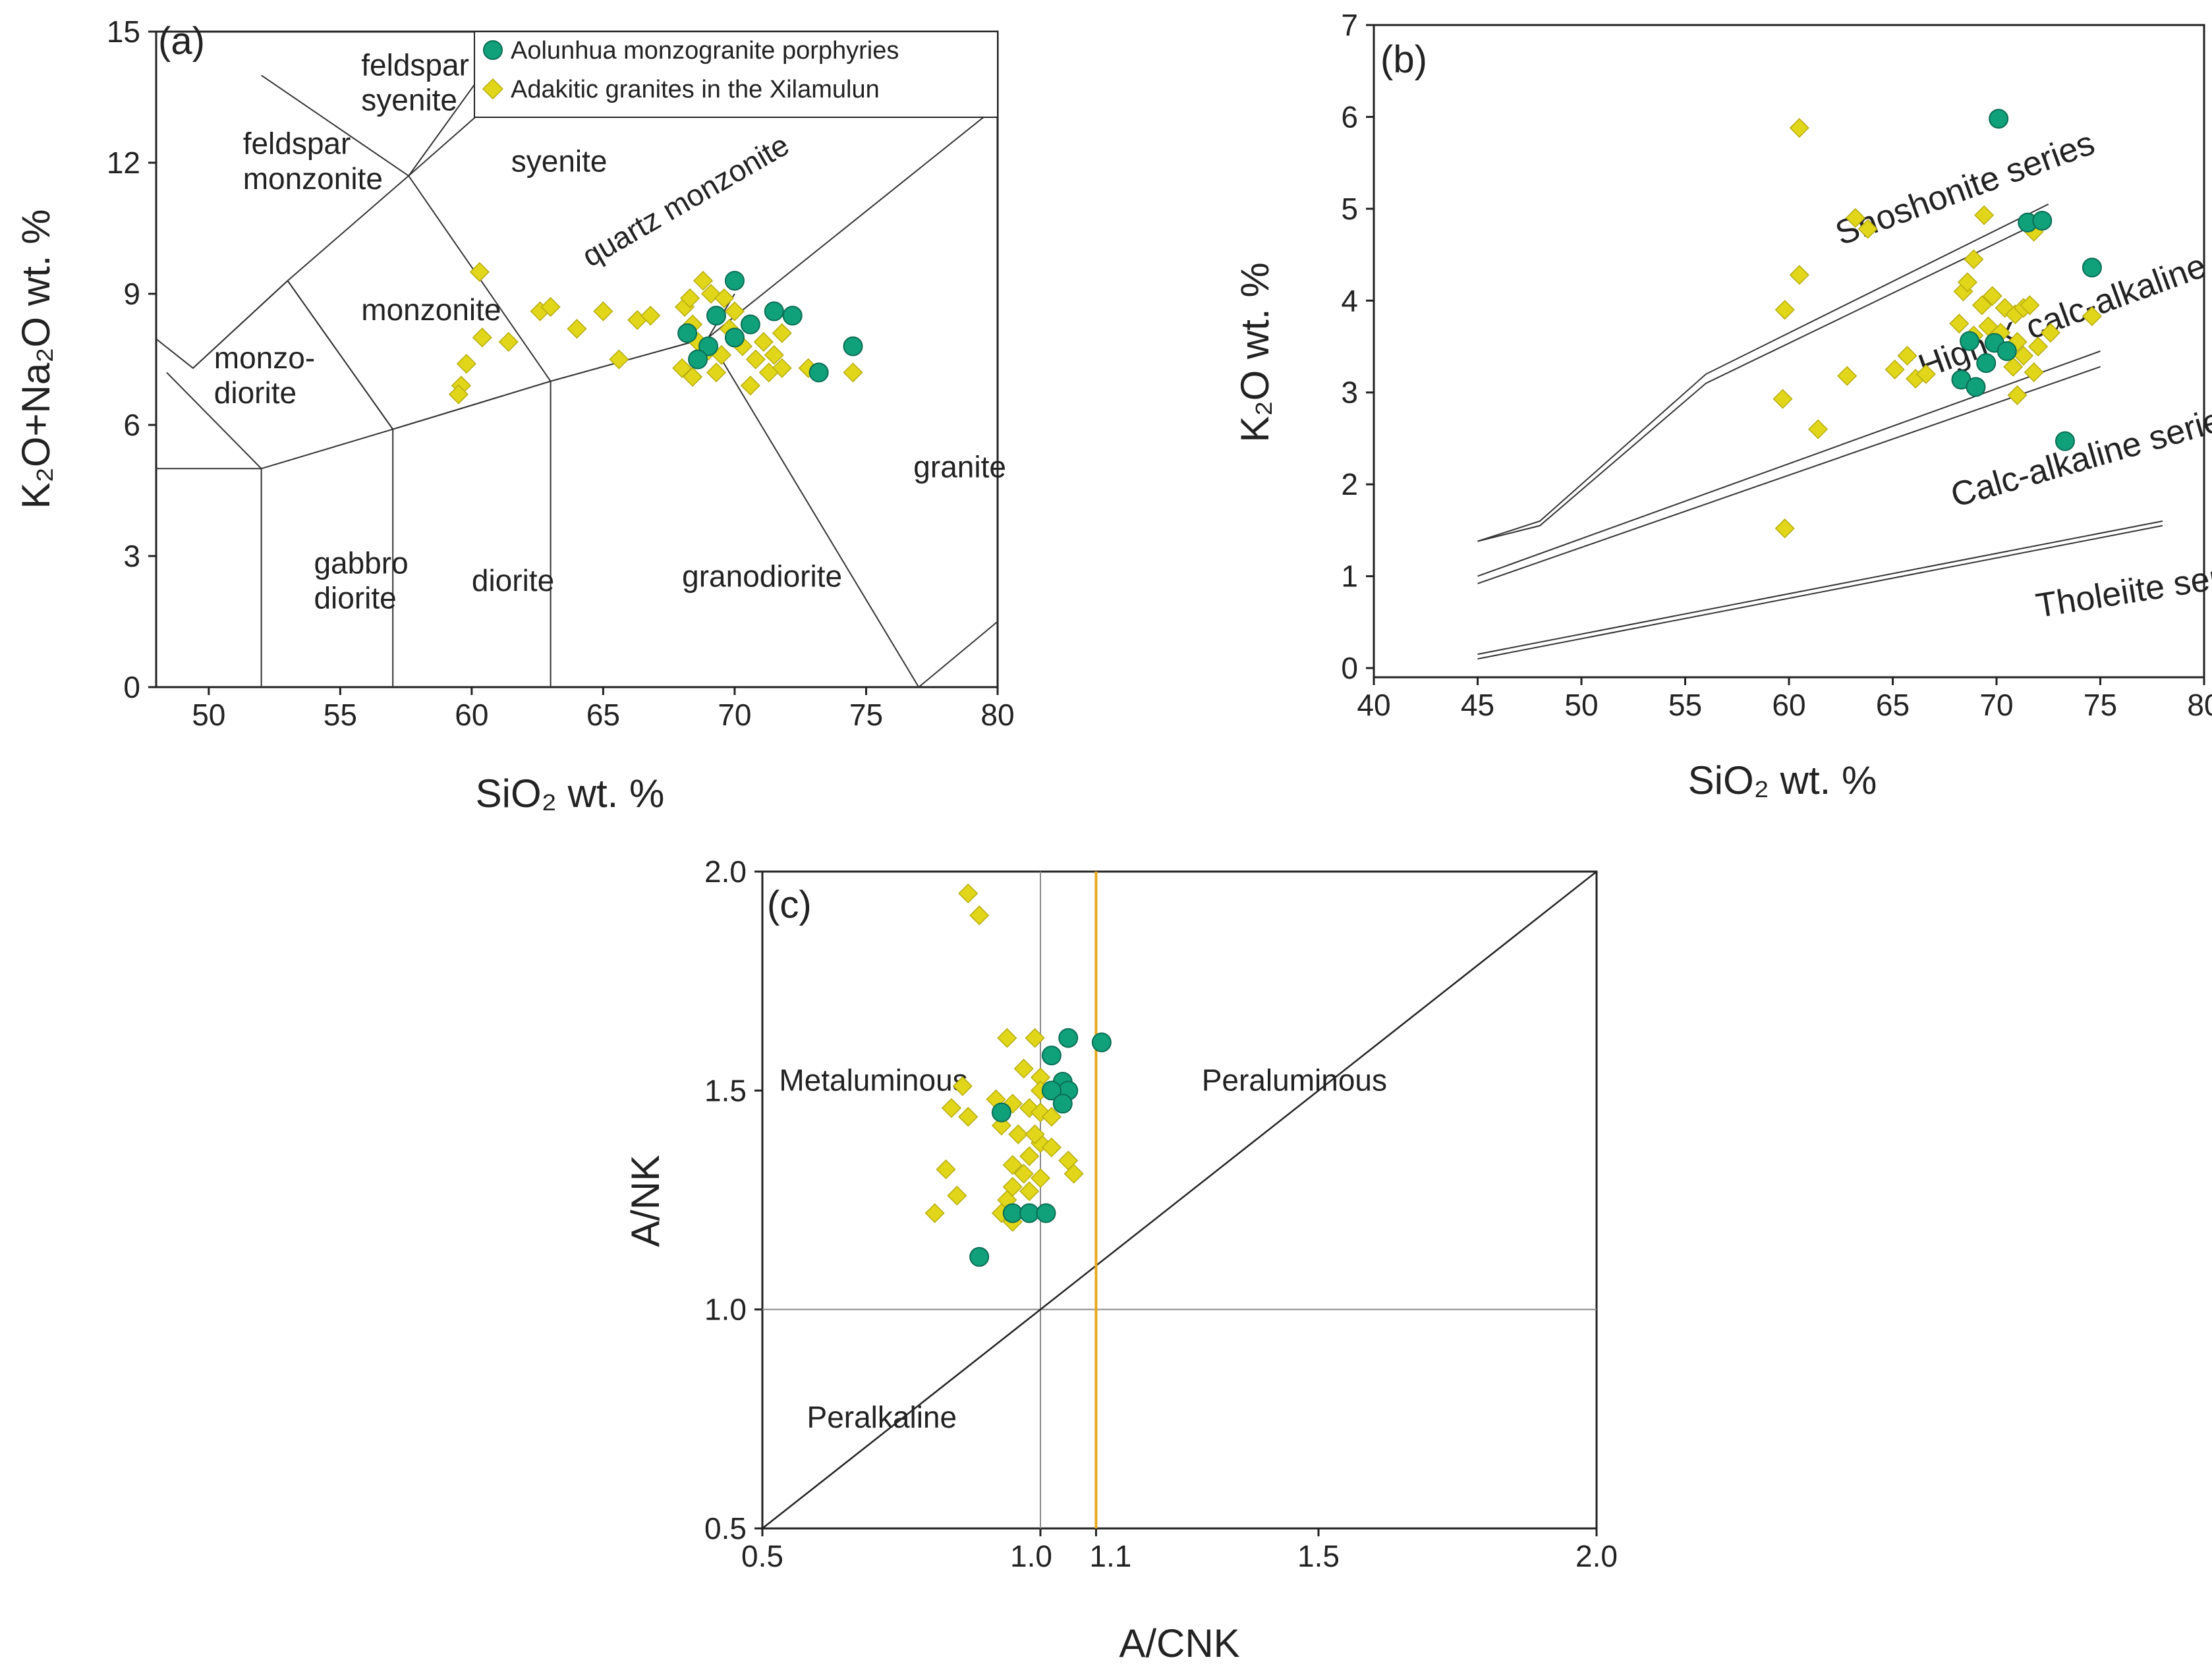 This screenshot has height=1674, width=2212. Describe the element at coordinates (36, 359) in the screenshot. I see `panel-a-ylabel: K₂O+Na₂O wt. %` at that location.